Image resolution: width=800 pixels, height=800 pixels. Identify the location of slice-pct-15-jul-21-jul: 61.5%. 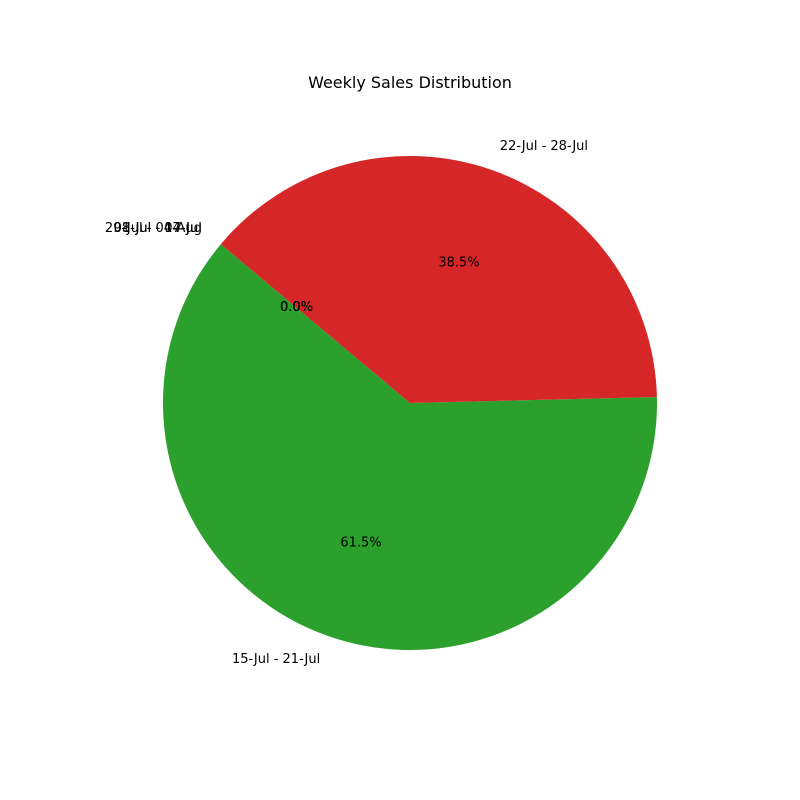
(360, 542).